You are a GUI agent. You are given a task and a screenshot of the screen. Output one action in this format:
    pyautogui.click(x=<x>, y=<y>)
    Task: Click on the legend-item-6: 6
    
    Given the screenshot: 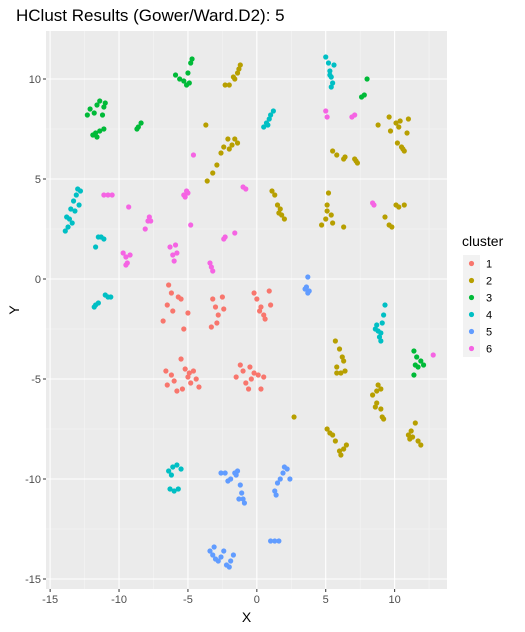 What is the action you would take?
    pyautogui.click(x=477, y=348)
    